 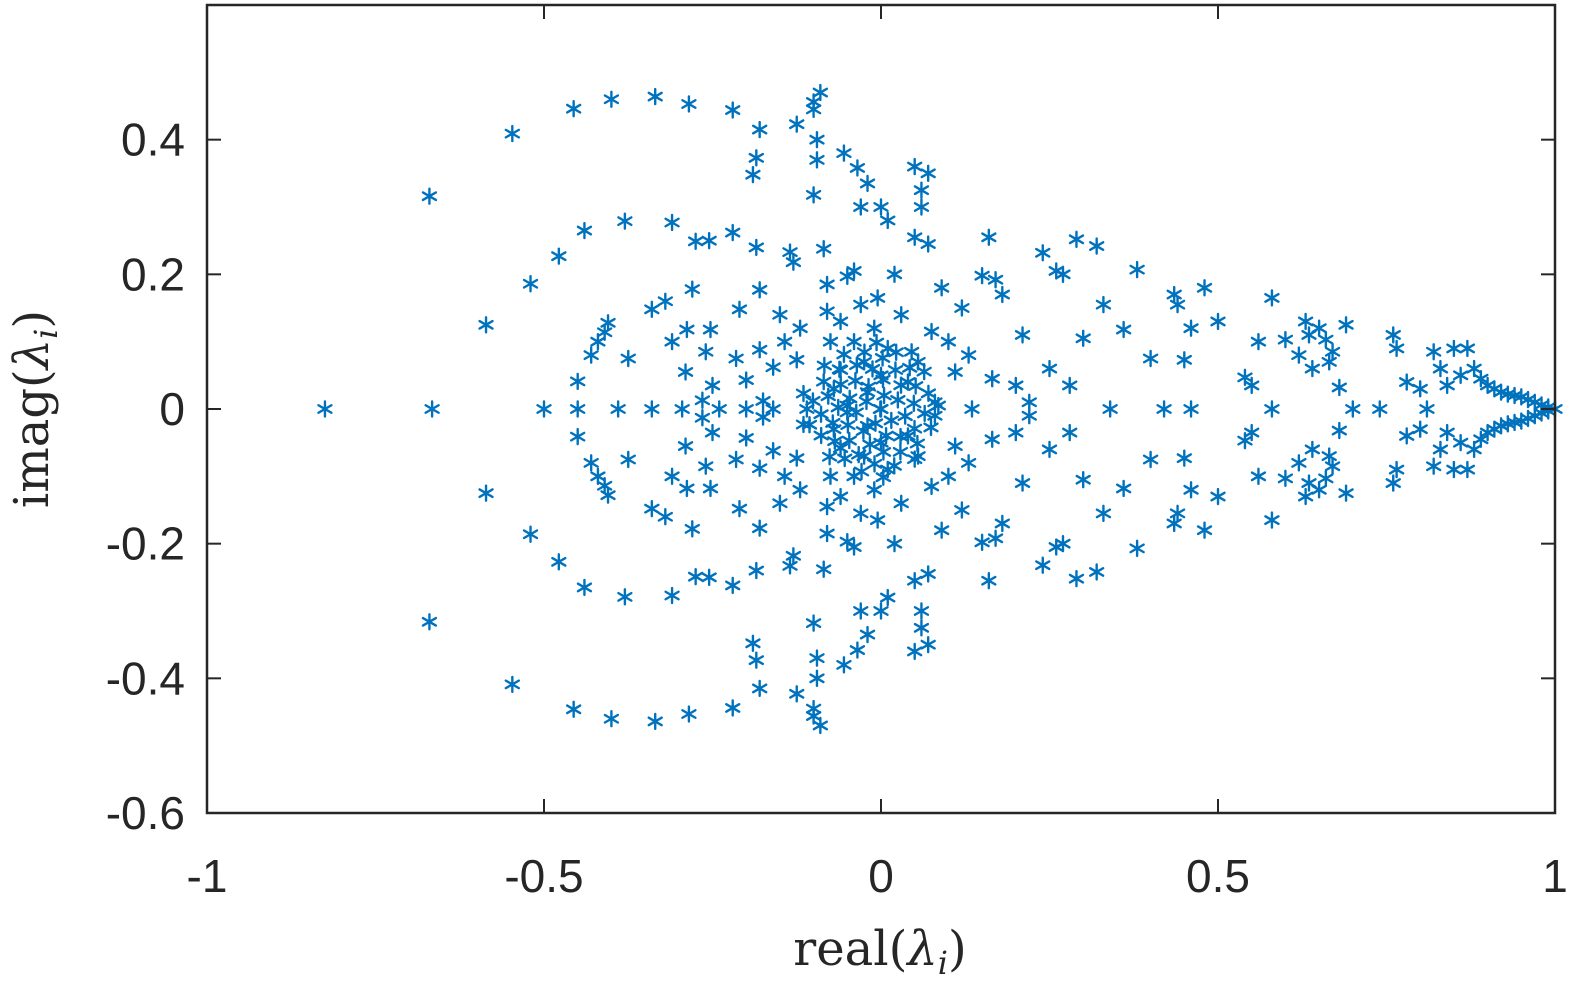 What do you see at coordinates (145, 544) in the screenshot?
I see `y-tick-label: -0.2` at bounding box center [145, 544].